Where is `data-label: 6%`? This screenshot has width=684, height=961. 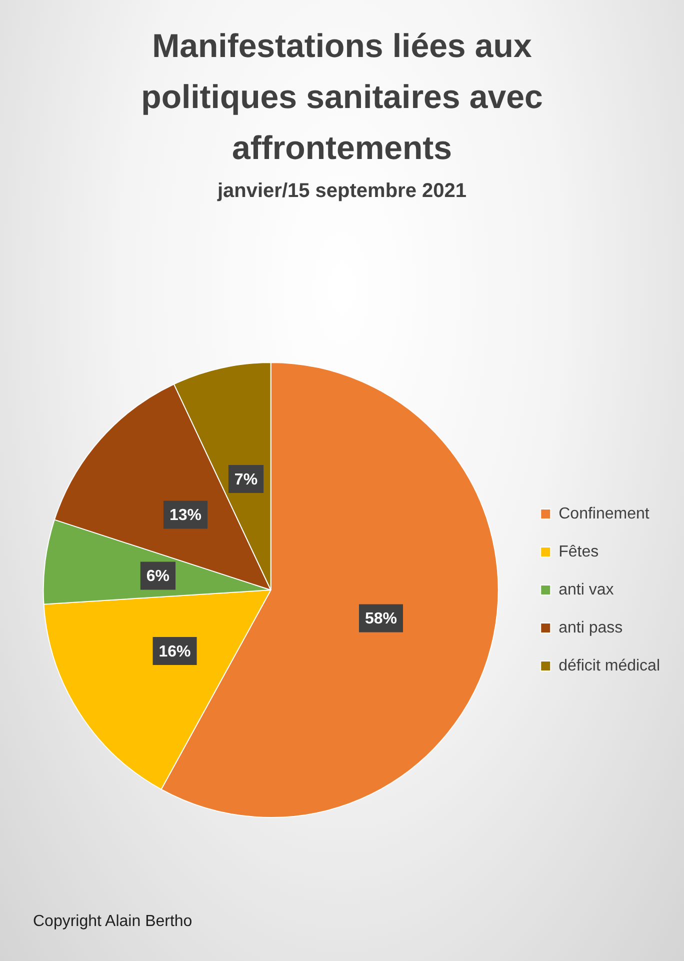
data-label: 6% is located at coordinates (158, 577).